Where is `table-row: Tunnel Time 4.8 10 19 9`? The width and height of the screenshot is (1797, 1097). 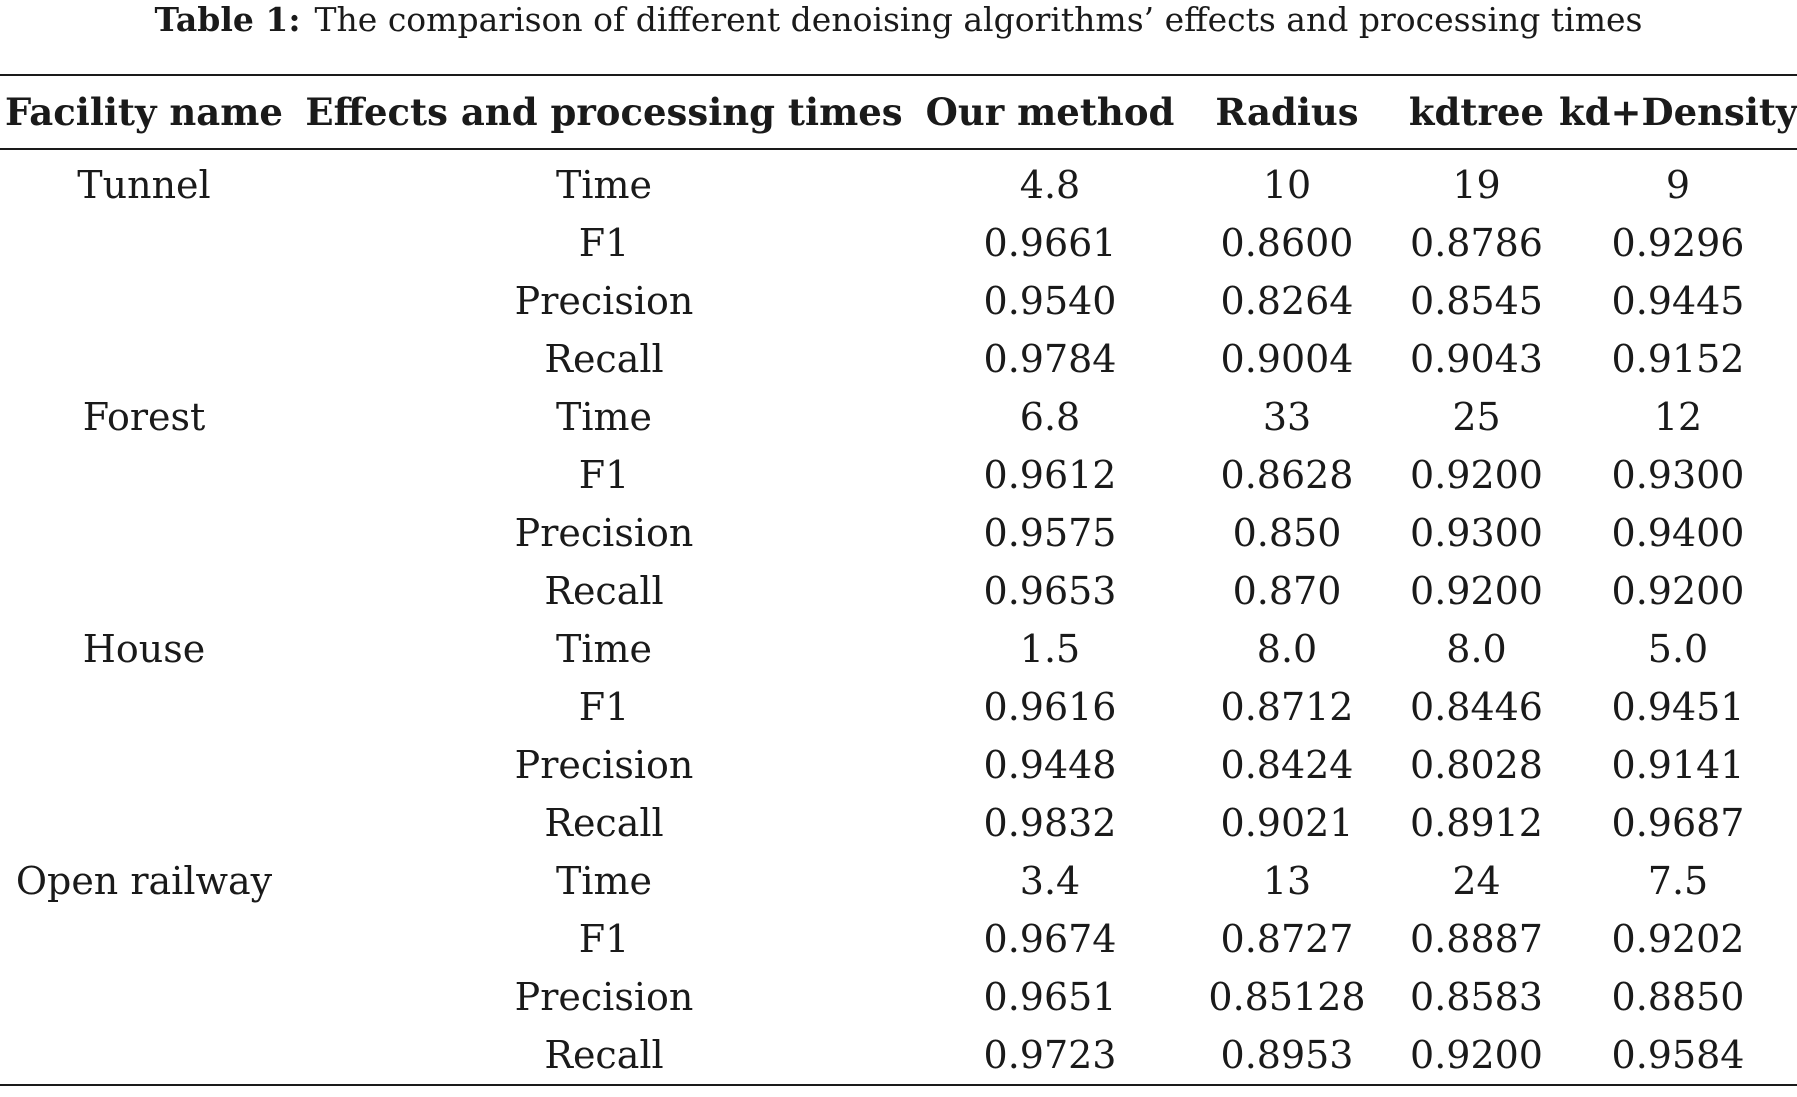
table-row: Tunnel Time 4.8 10 19 9 is located at coordinates (898, 181).